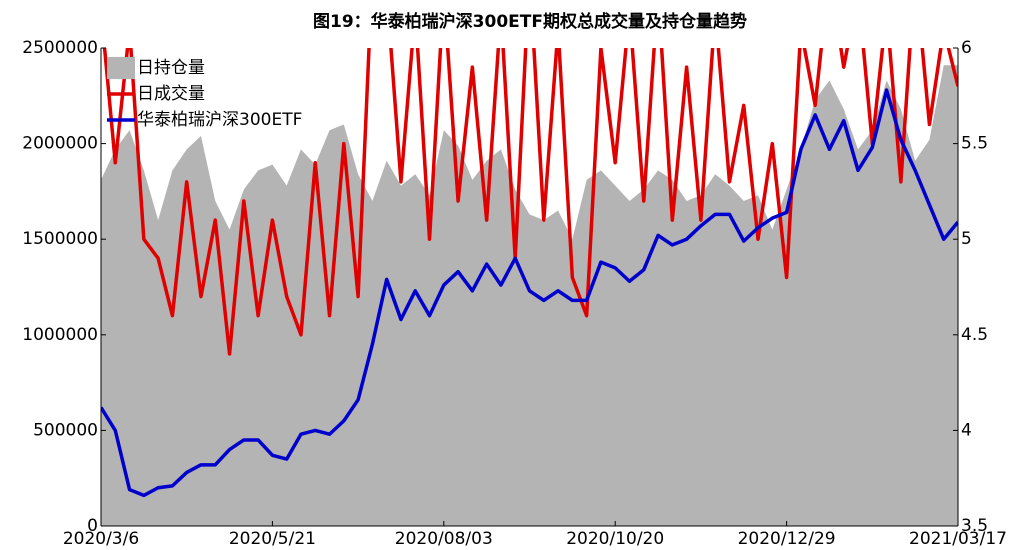 The width and height of the screenshot is (1016, 550). Describe the element at coordinates (60, 144) in the screenshot. I see `y-tick-label: 2000000` at that location.